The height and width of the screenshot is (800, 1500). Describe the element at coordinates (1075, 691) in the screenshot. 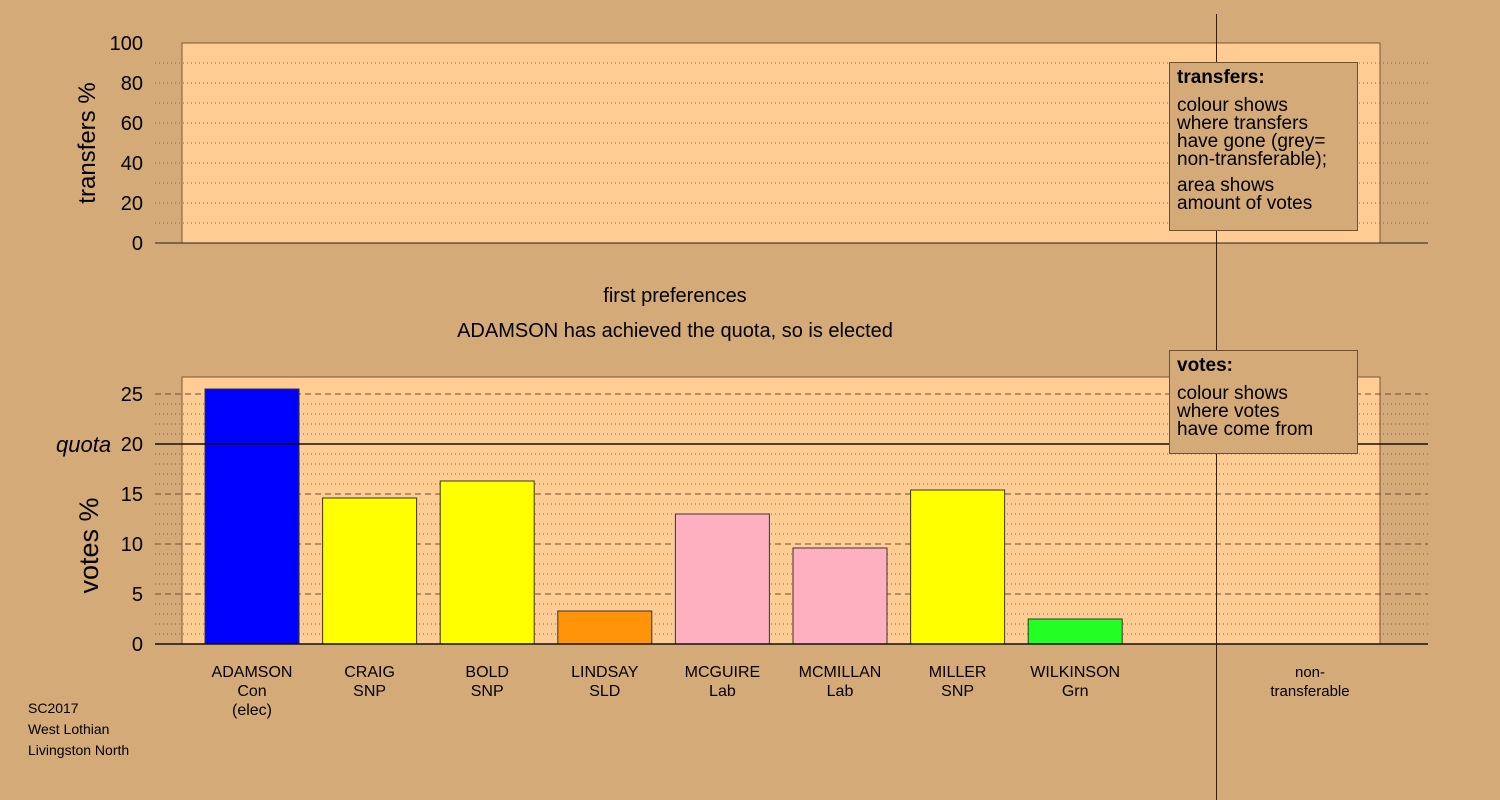

I see `candidate-party-label: Grn` at that location.